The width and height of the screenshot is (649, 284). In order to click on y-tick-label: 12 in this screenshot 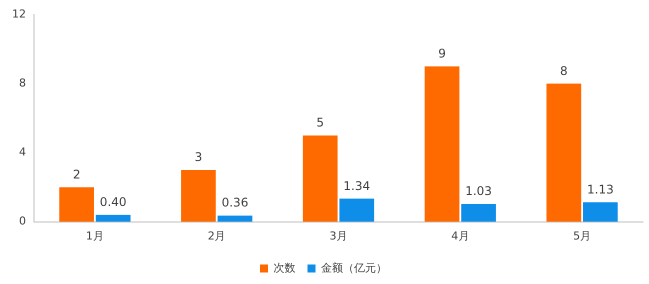, I will do `click(19, 13)`.